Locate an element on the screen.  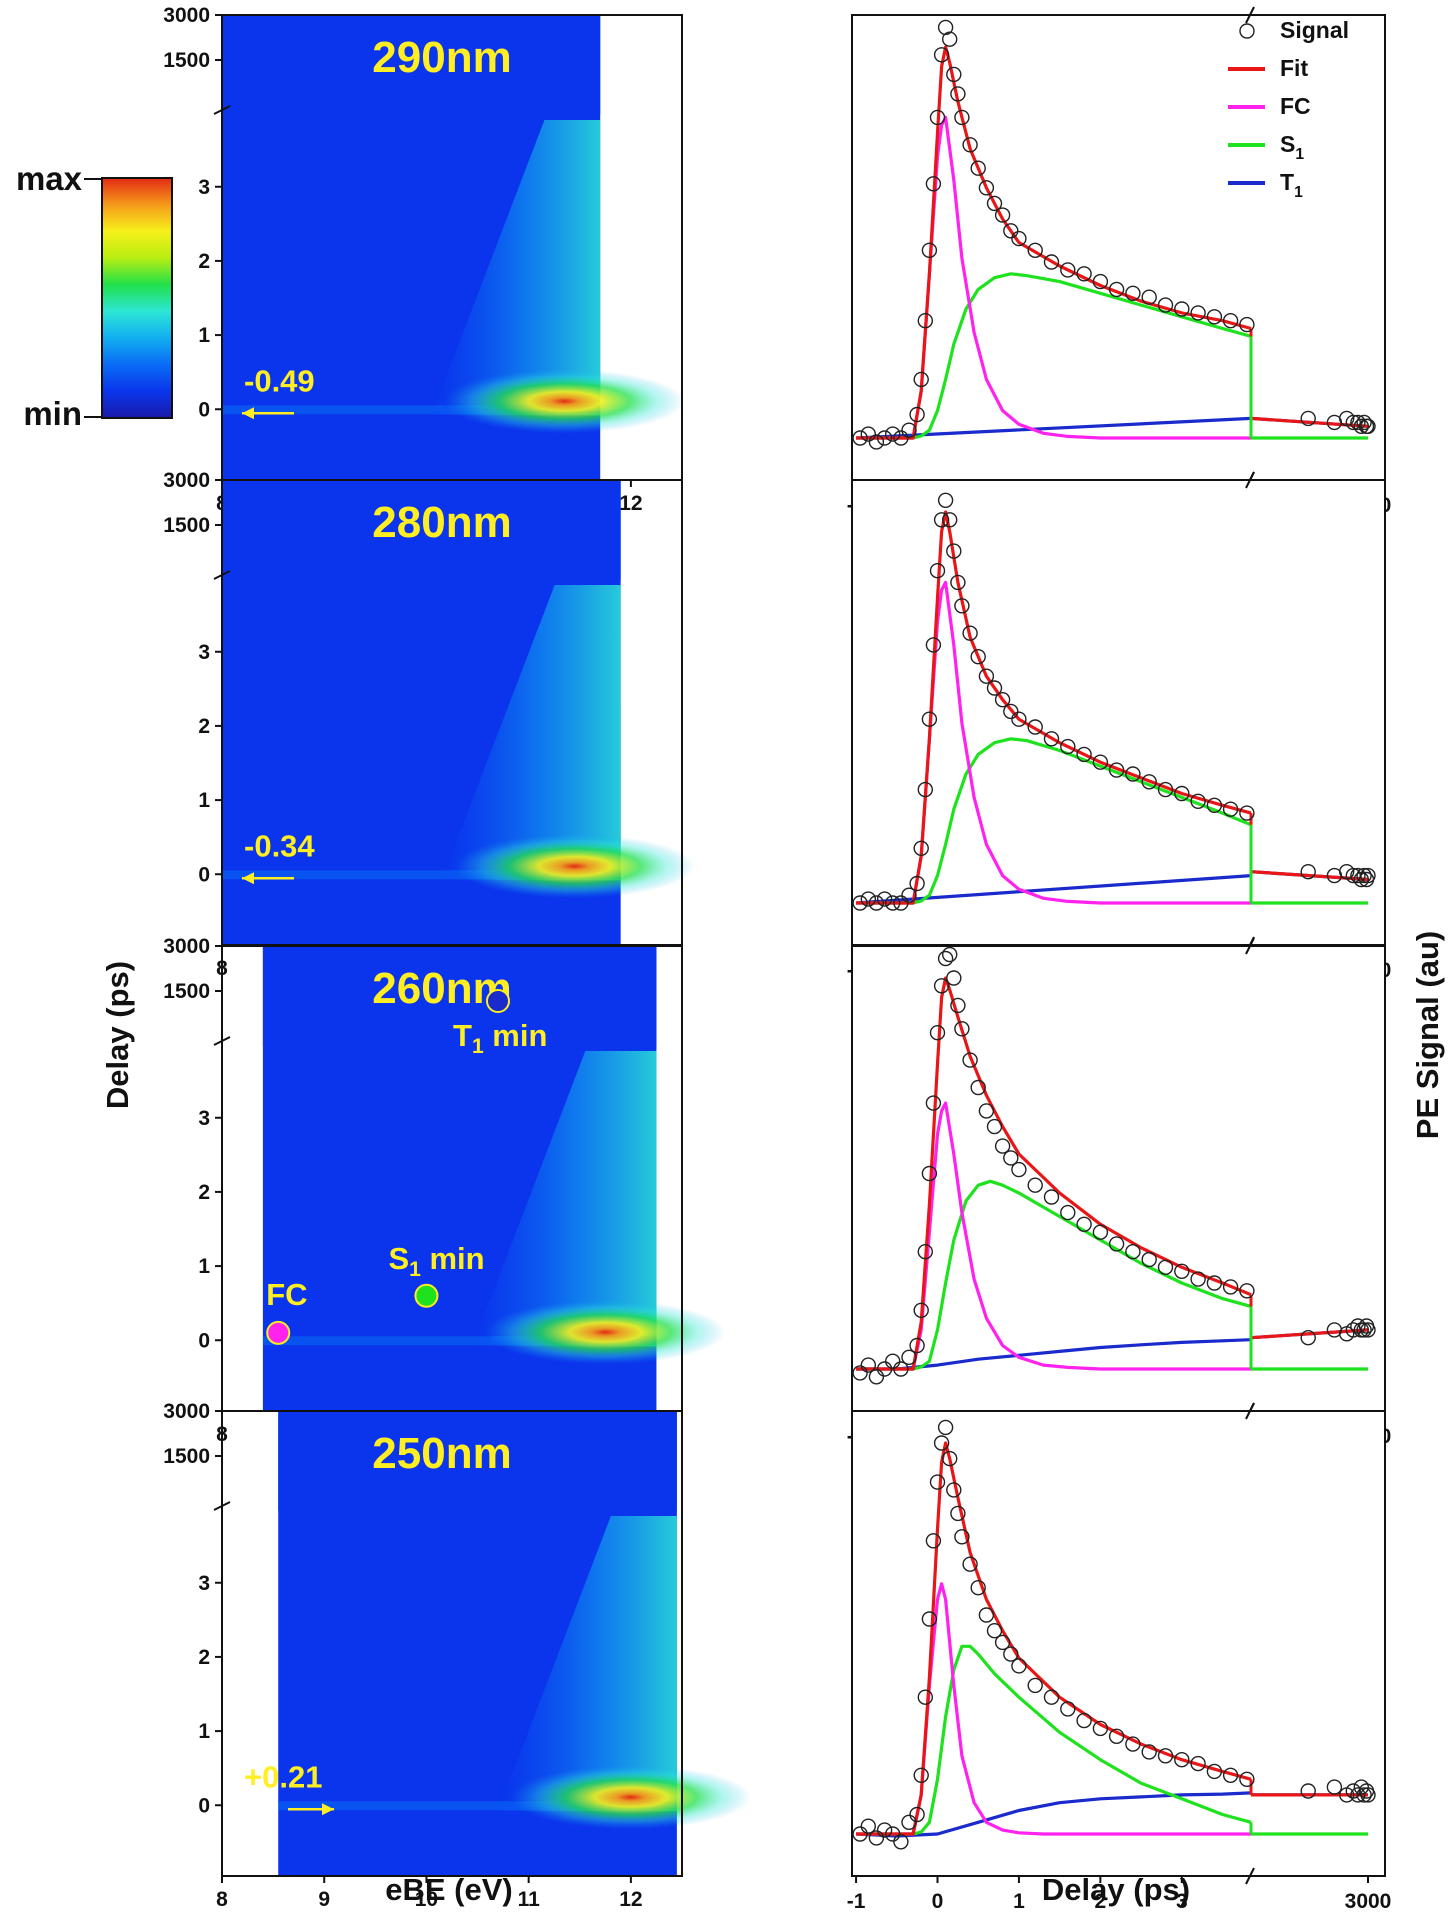
x-tick-label: 9 is located at coordinates (324, 1899).